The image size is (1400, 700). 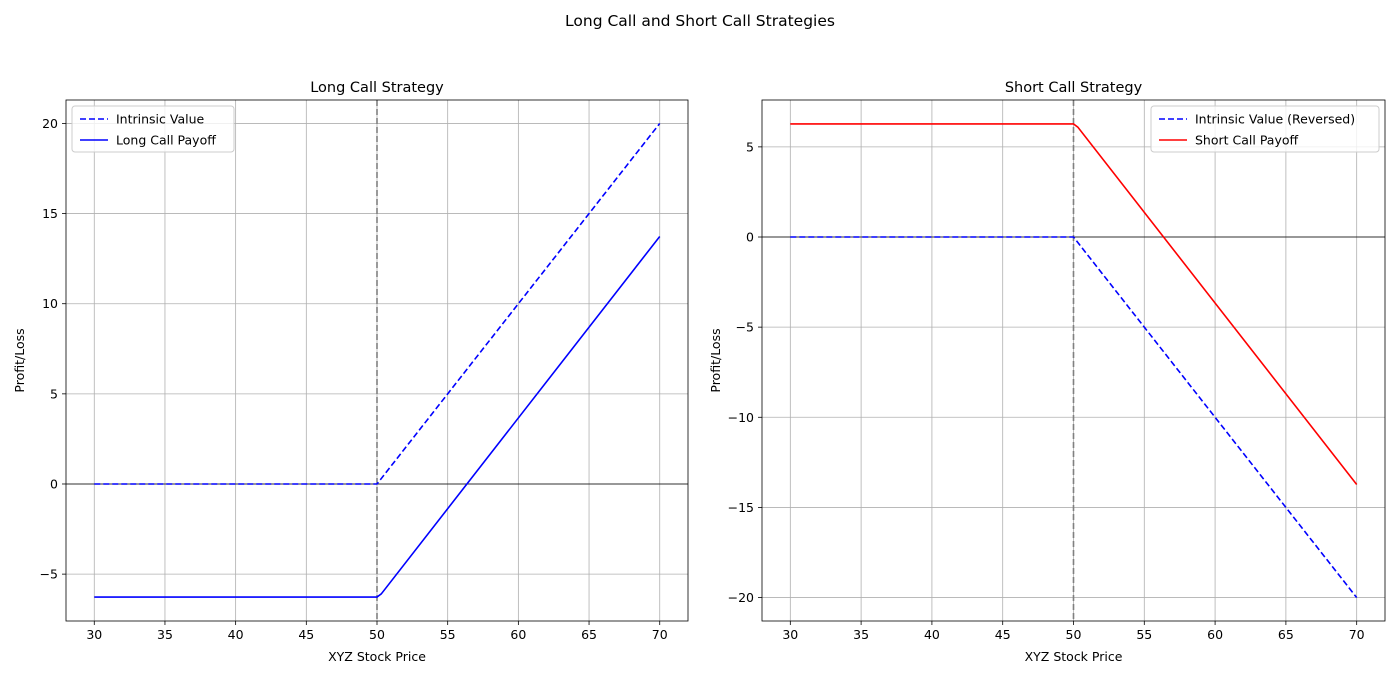 What do you see at coordinates (741, 507) in the screenshot?
I see `y-tick-label: −15` at bounding box center [741, 507].